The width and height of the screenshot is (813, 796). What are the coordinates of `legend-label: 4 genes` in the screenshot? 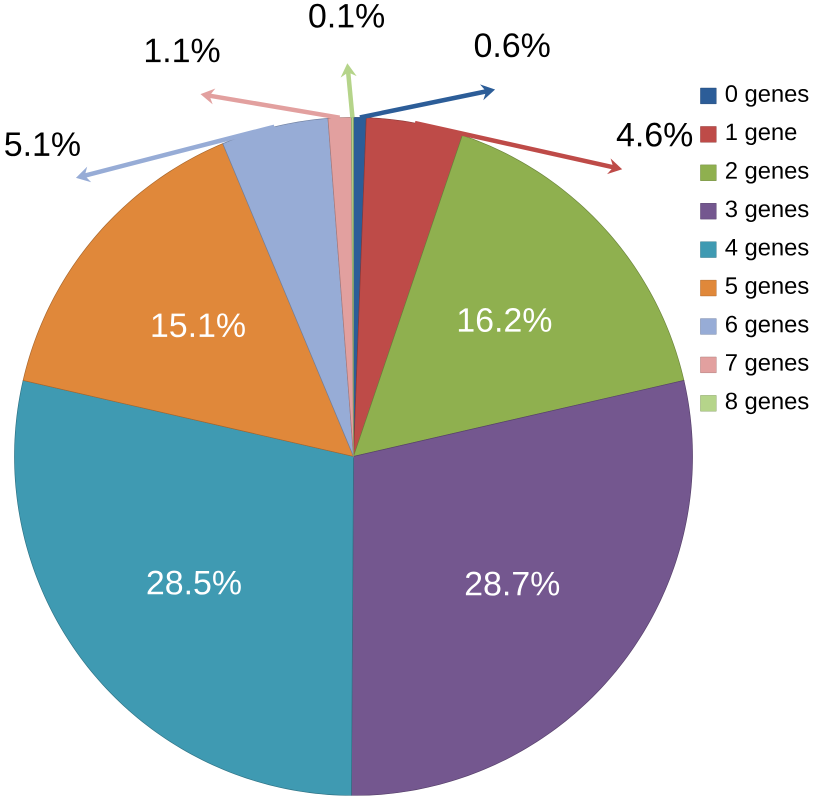 It's located at (766, 249).